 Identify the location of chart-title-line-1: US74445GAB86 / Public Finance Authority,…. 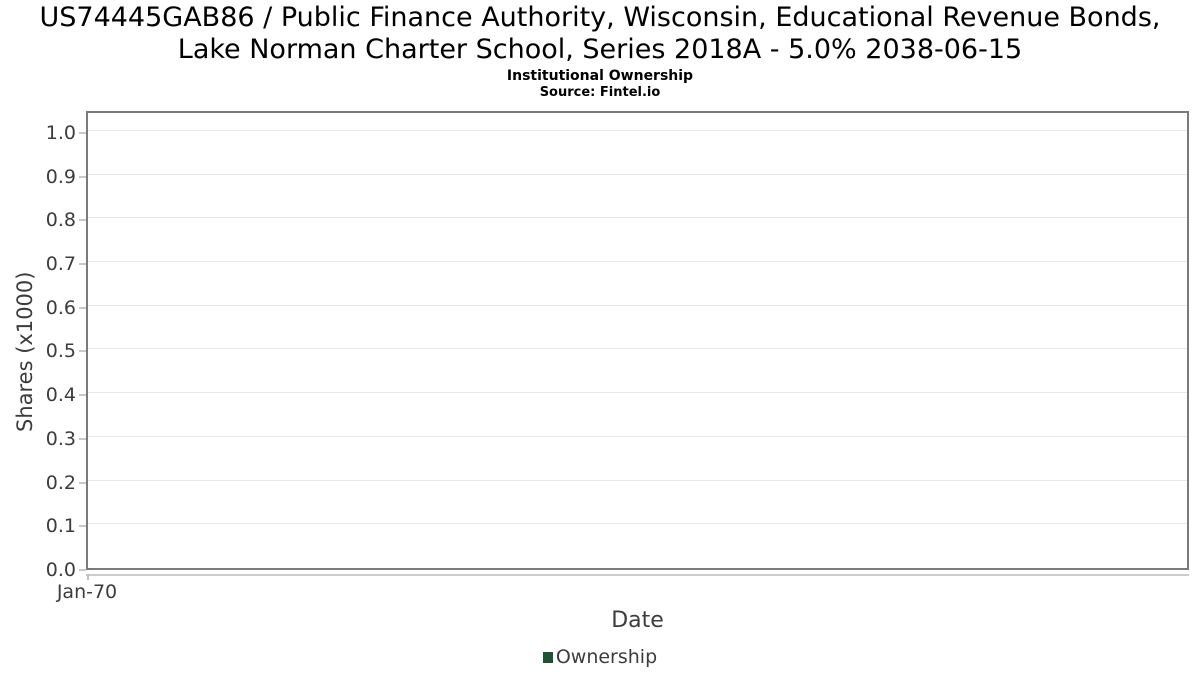
(600, 17).